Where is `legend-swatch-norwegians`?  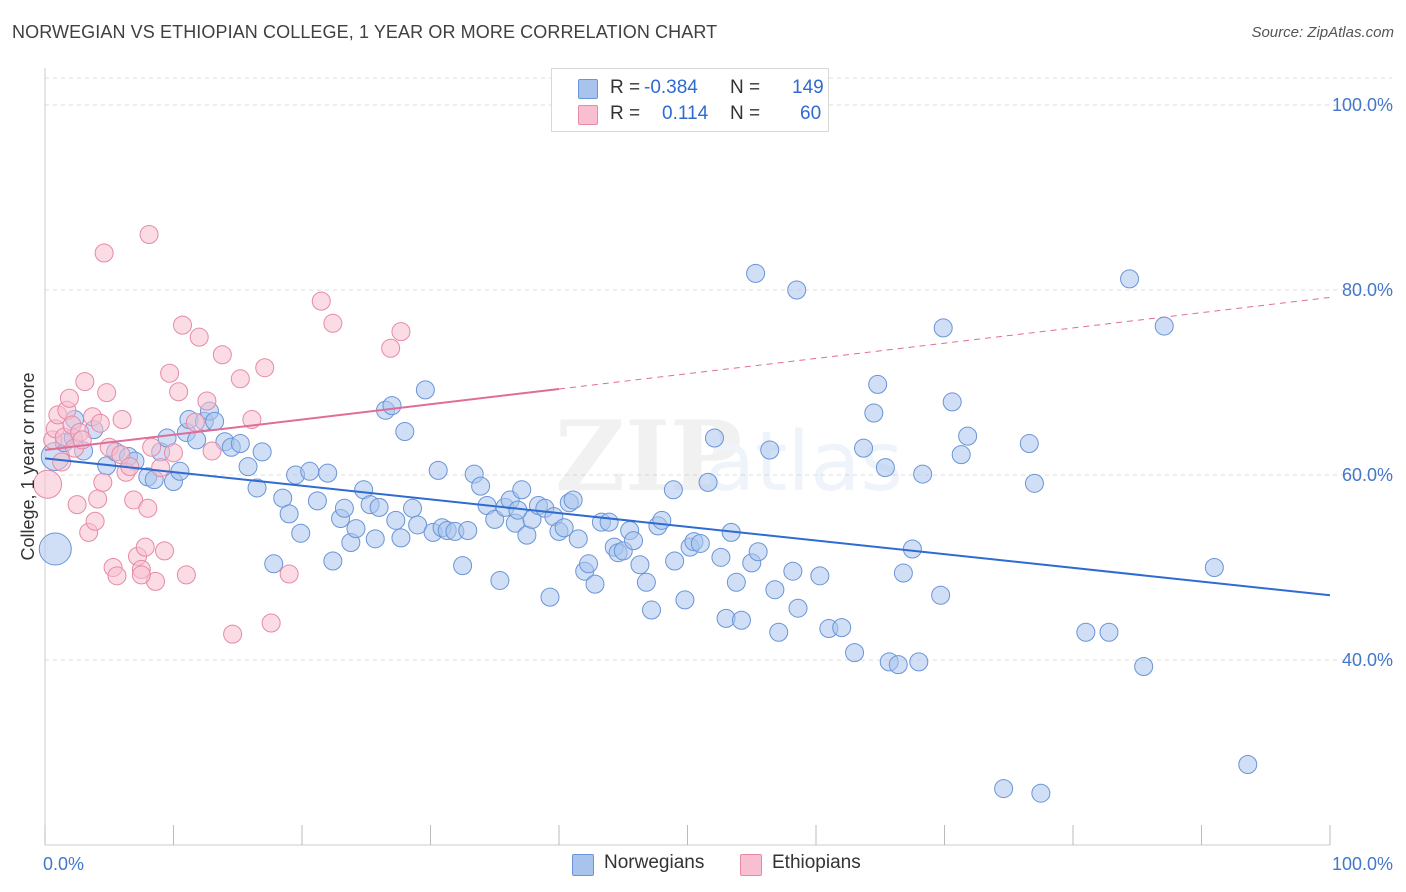
legend-swatch-norwegians is located at coordinates (588, 89).